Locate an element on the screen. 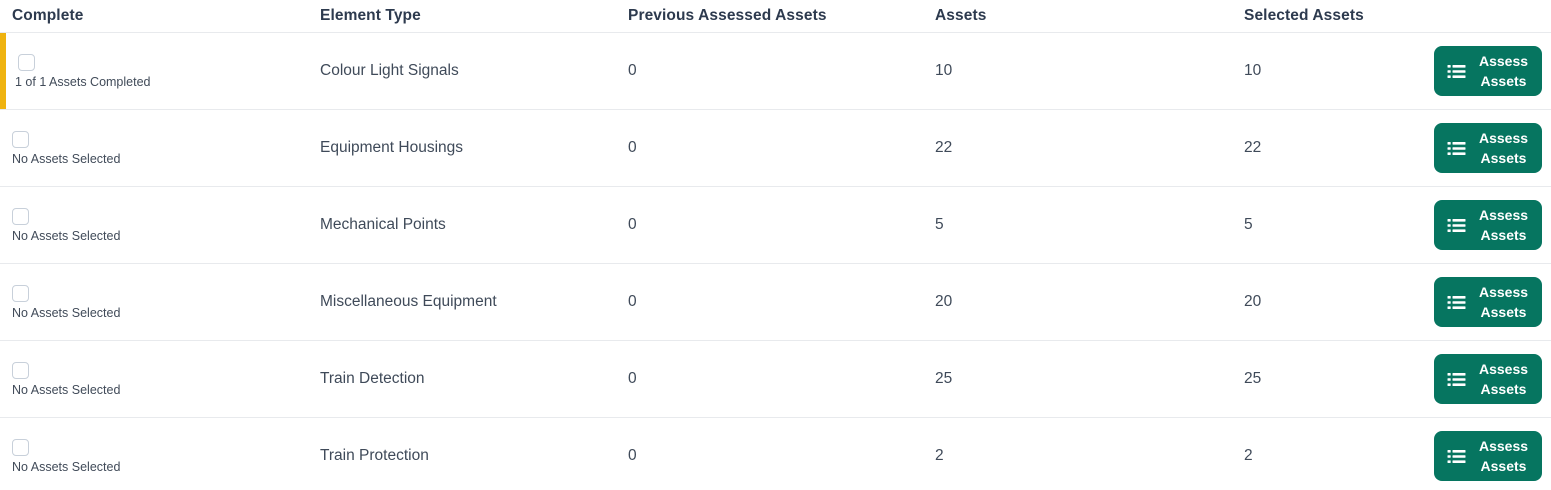  column-header-assets: Assets is located at coordinates (961, 15).